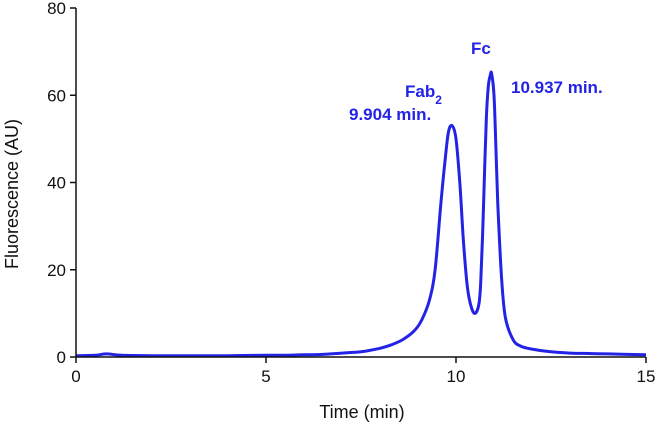 The height and width of the screenshot is (426, 657). Describe the element at coordinates (456, 376) in the screenshot. I see `x-tick-label: 10` at that location.